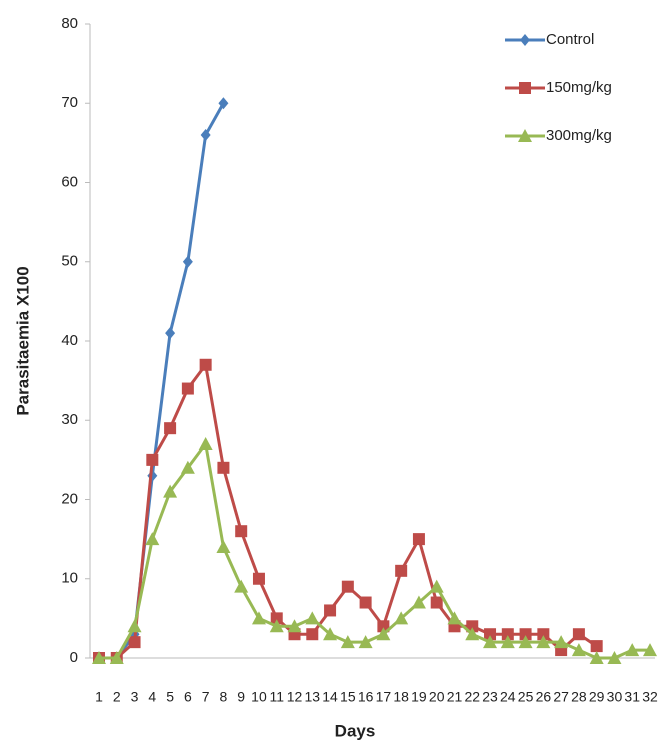 The width and height of the screenshot is (658, 744). Describe the element at coordinates (206, 697) in the screenshot. I see `x-tick-label: 7` at that location.